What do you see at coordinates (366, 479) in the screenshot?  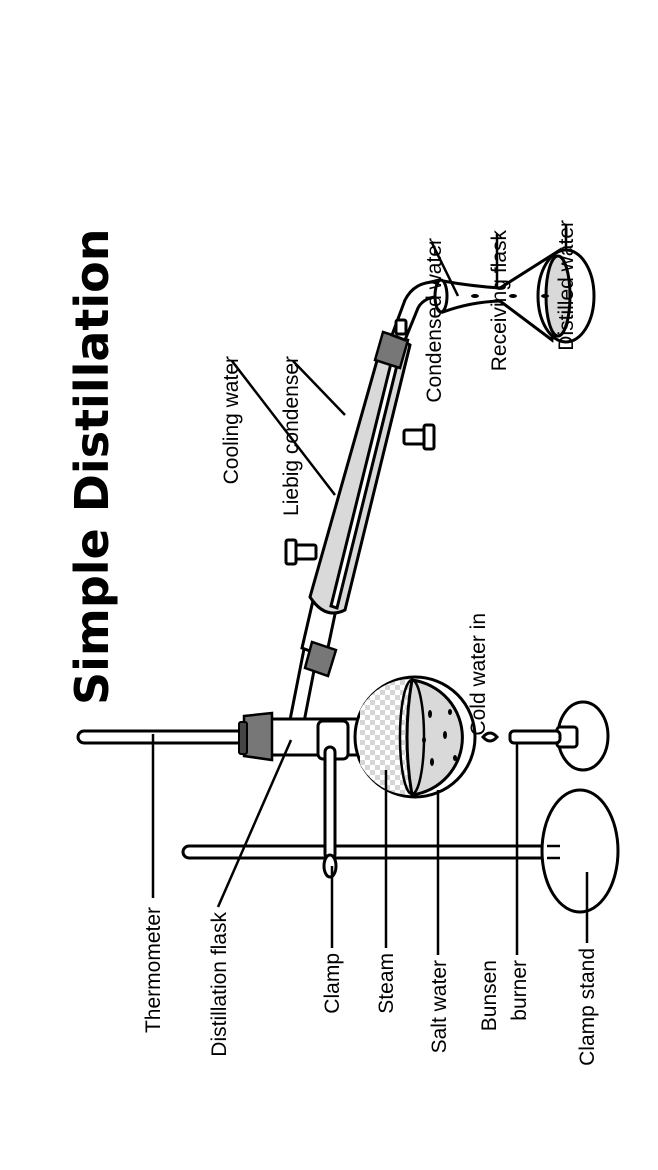 I see `liebig-condenser` at bounding box center [366, 479].